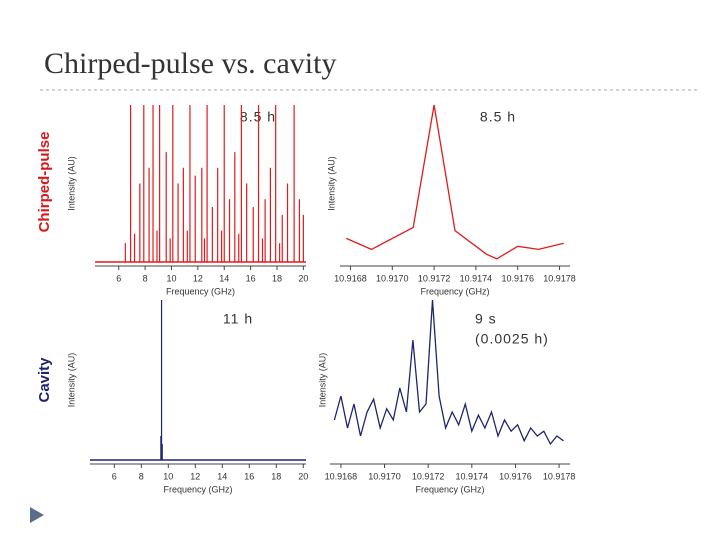 This screenshot has width=720, height=540. I want to click on row-label: Chirped-pulse, so click(44, 182).